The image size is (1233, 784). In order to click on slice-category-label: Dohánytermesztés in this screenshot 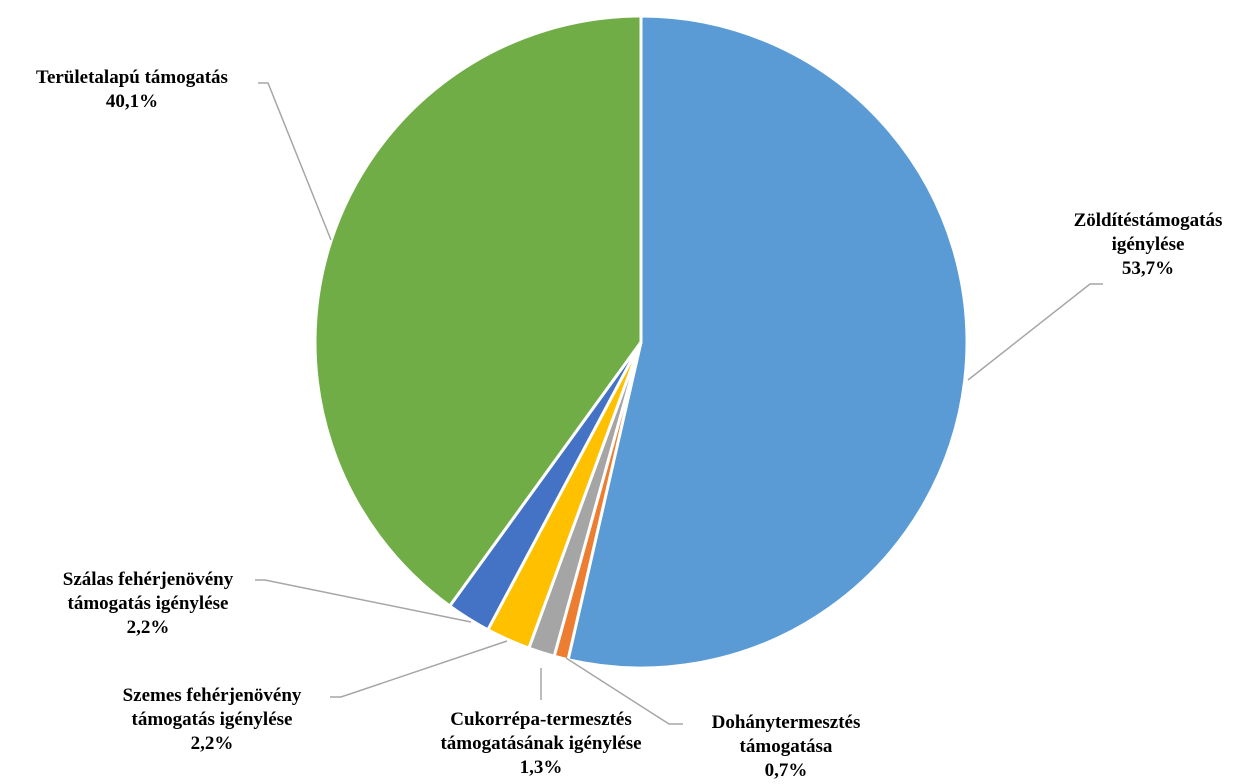, I will do `click(786, 722)`.